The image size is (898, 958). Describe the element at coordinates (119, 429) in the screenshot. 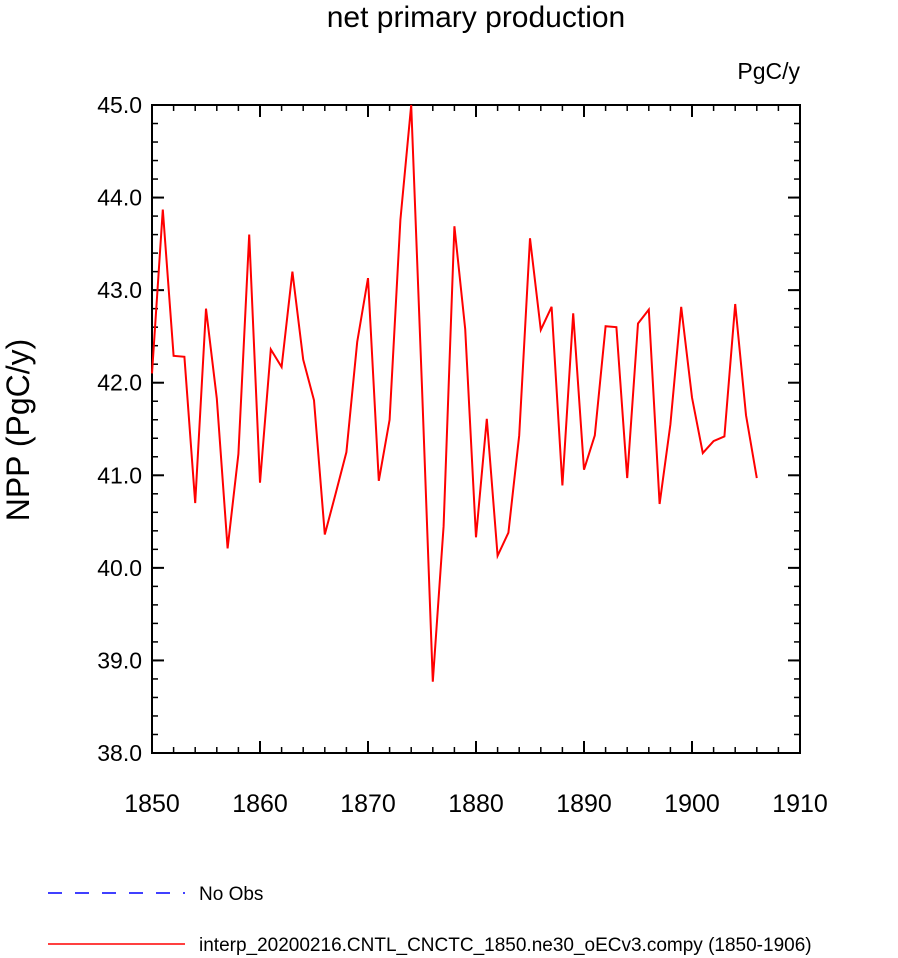

I see `y-tick-labels: 38.0 39.0 40.0 41.0 42.0 43.0 44.0 45.0` at that location.